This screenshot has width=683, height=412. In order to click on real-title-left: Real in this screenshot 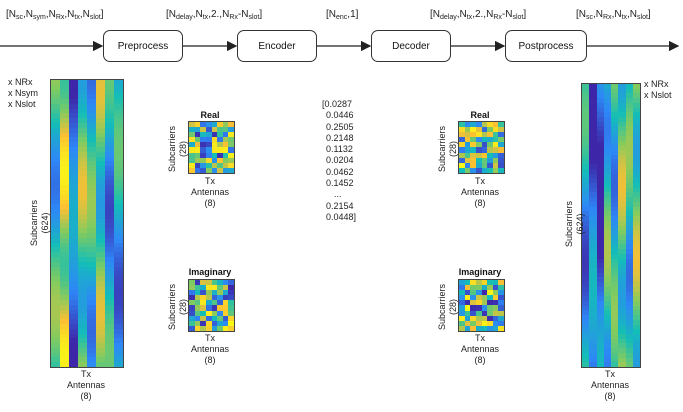, I will do `click(210, 115)`.